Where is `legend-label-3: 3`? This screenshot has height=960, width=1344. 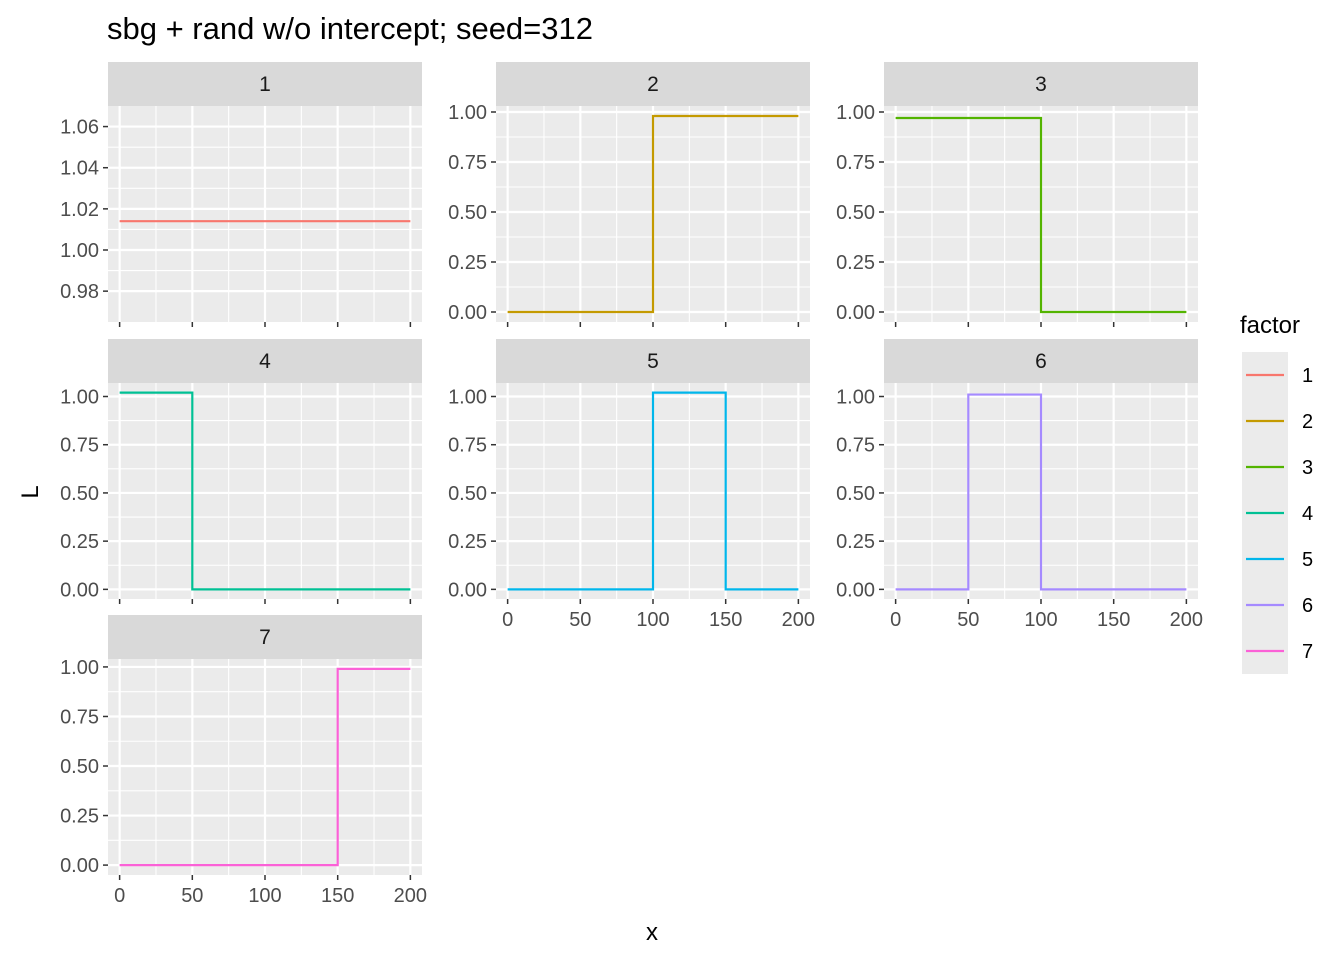
legend-label-3: 3 is located at coordinates (1307, 468).